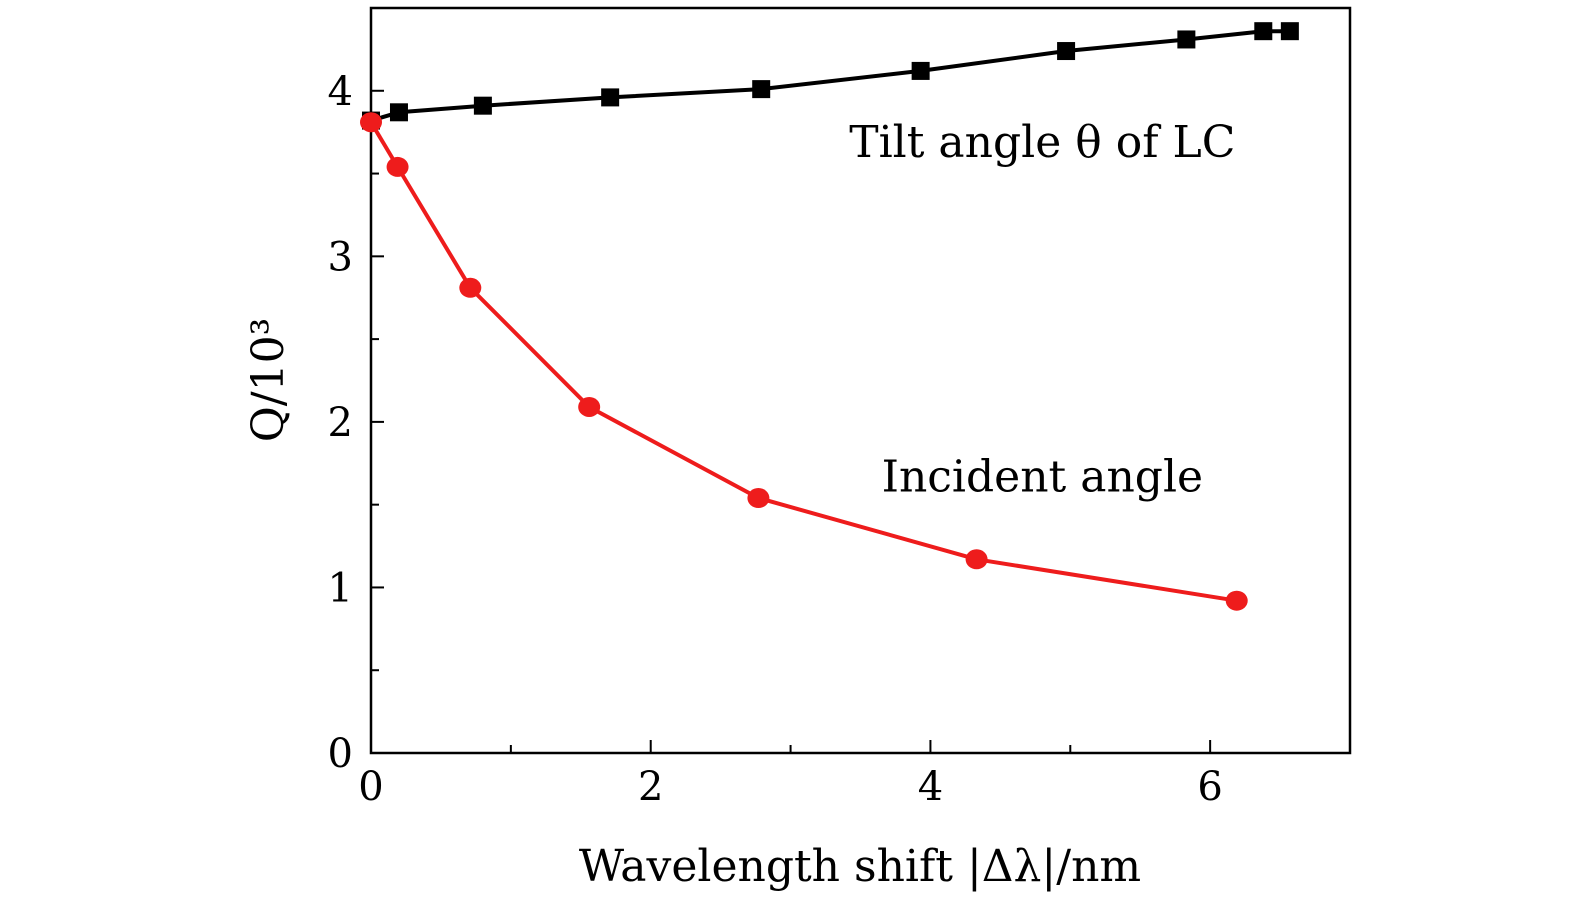 The height and width of the screenshot is (906, 1575). What do you see at coordinates (340, 257) in the screenshot?
I see `y-tick-label: 3` at bounding box center [340, 257].